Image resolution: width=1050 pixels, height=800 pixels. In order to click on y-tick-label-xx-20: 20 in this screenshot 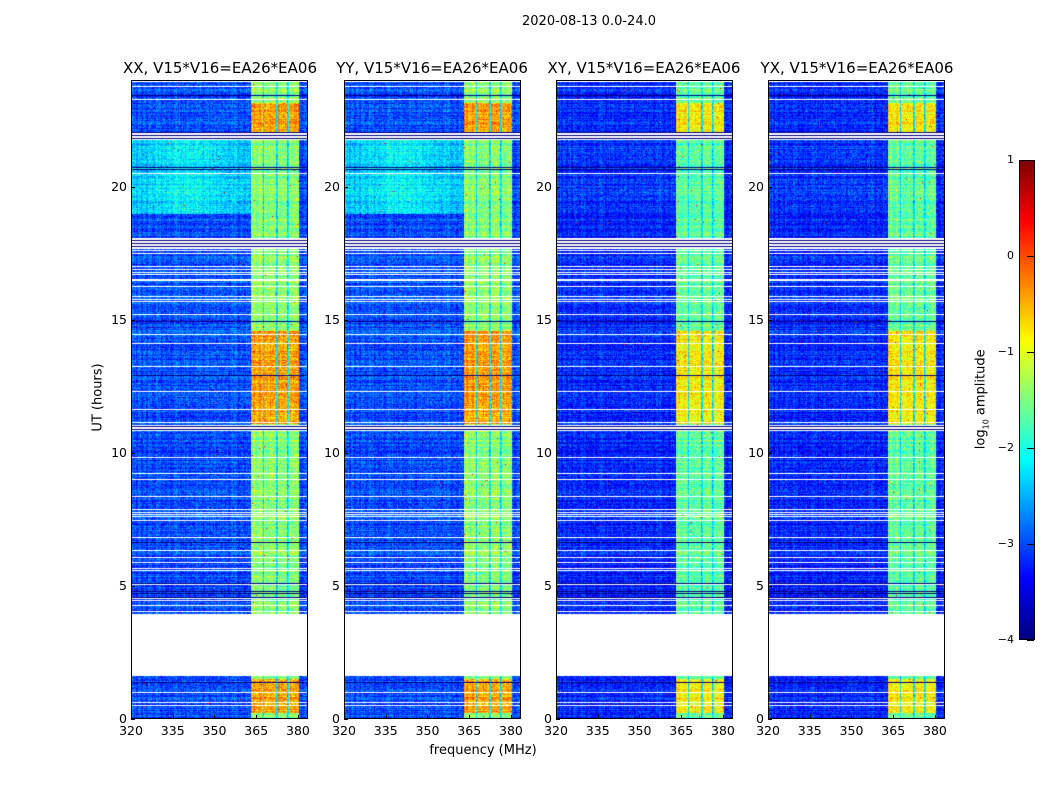, I will do `click(119, 186)`.